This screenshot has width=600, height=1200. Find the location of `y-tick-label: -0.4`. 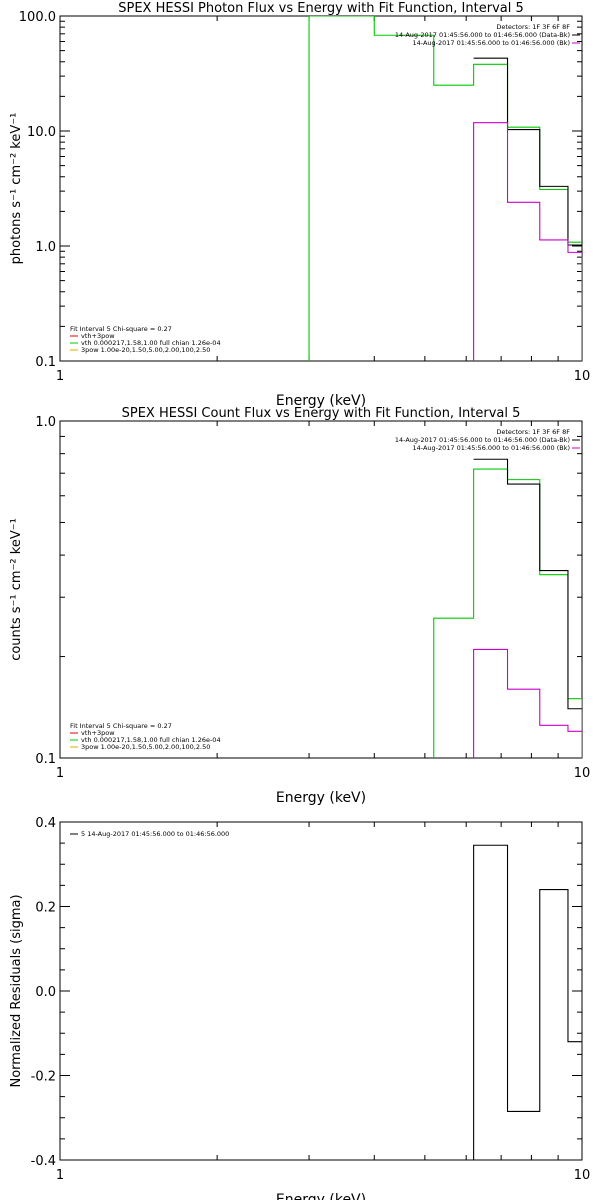

y-tick-label: -0.4 is located at coordinates (43, 1161).